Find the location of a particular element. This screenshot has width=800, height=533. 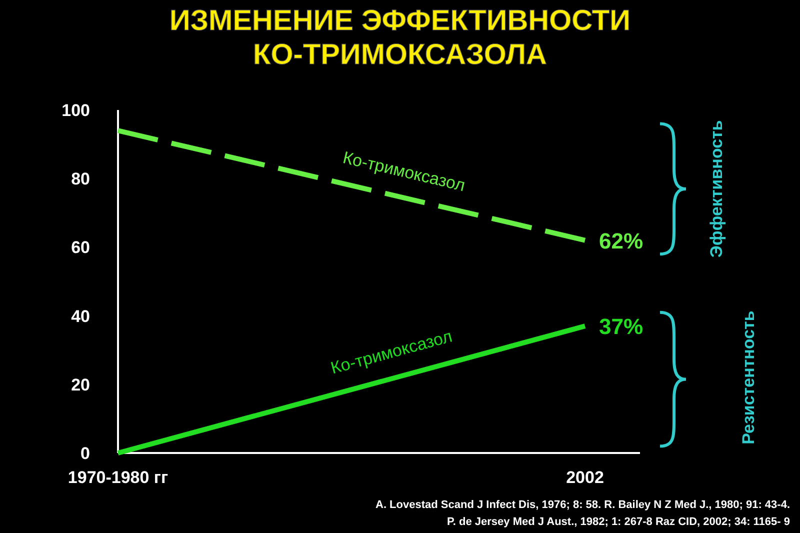

x-tick-label: 2002 is located at coordinates (585, 477).